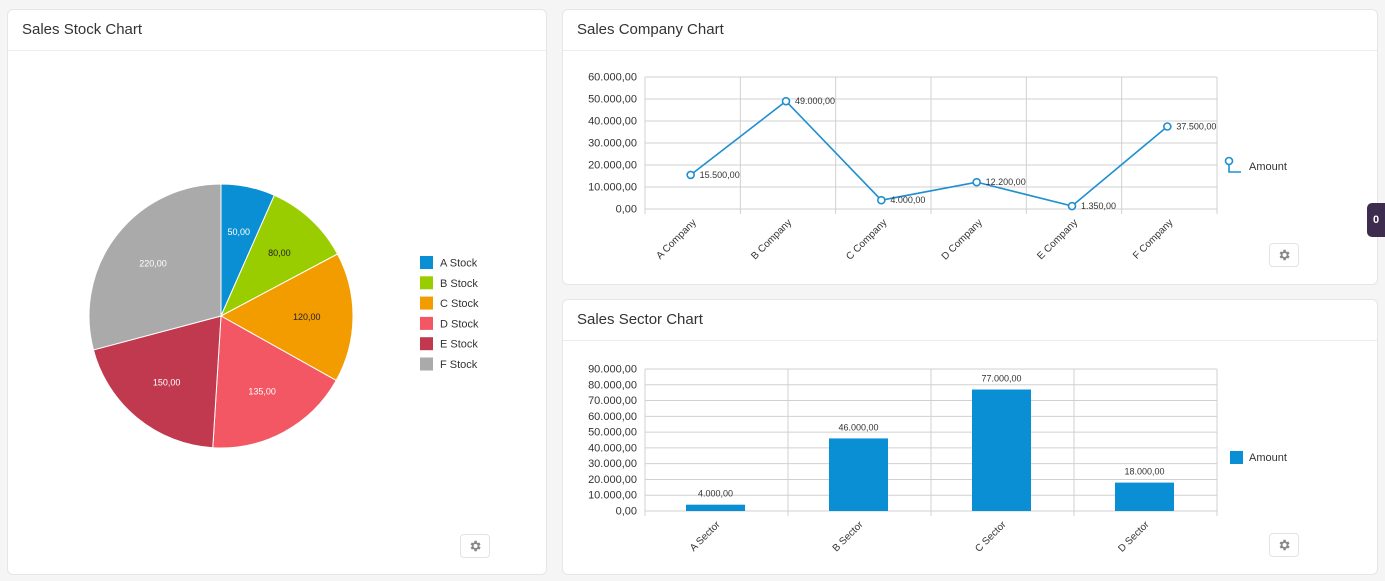 This screenshot has height=581, width=1385. Describe the element at coordinates (459, 345) in the screenshot. I see `legend-label: E Stock` at that location.